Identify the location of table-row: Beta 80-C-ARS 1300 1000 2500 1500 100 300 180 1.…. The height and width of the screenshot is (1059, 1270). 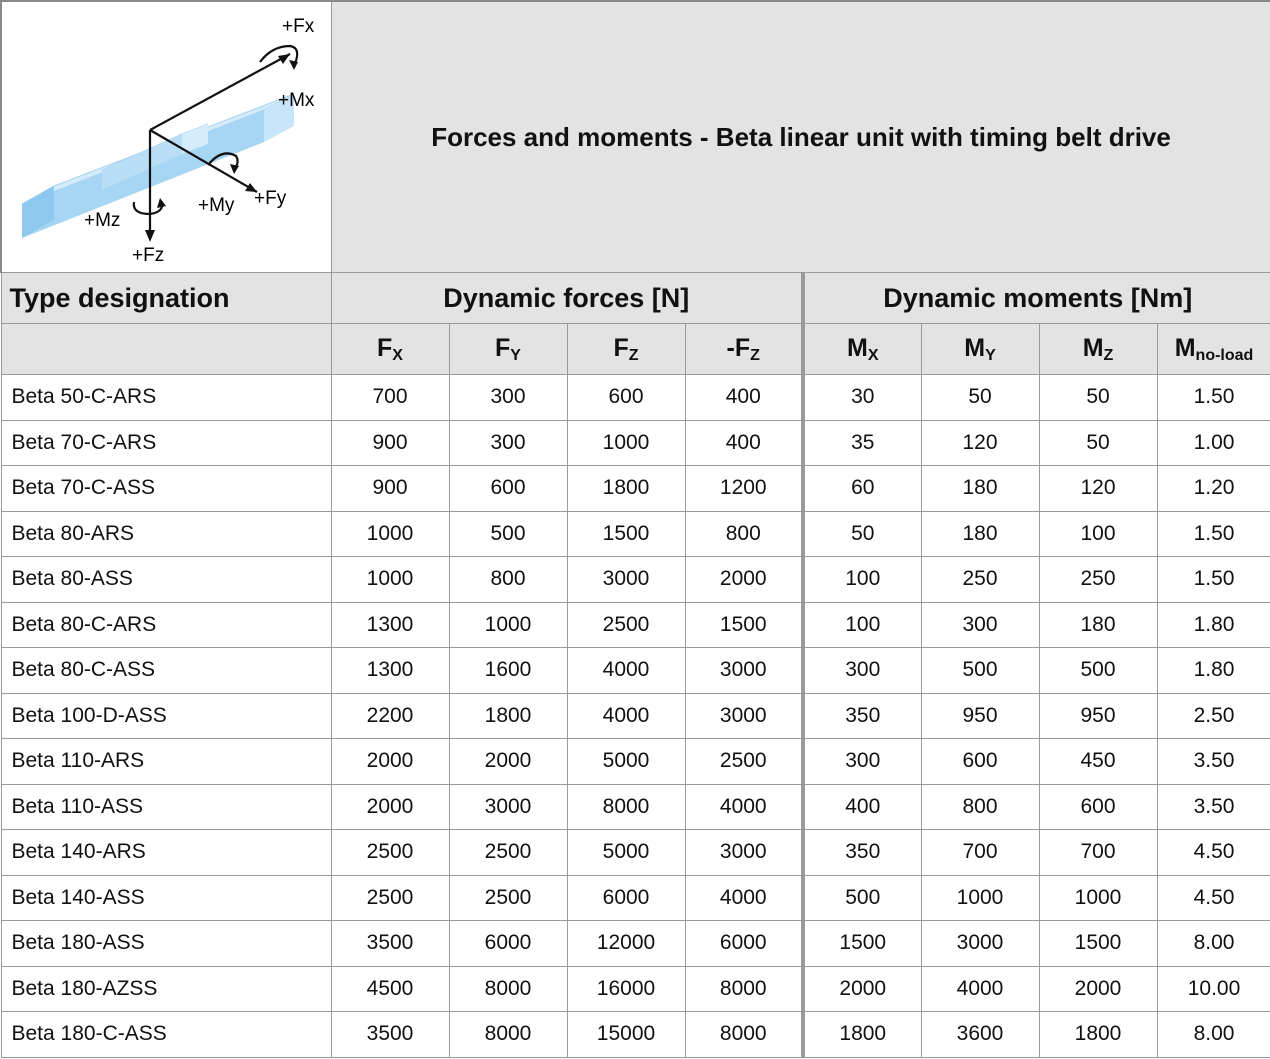
(635, 624).